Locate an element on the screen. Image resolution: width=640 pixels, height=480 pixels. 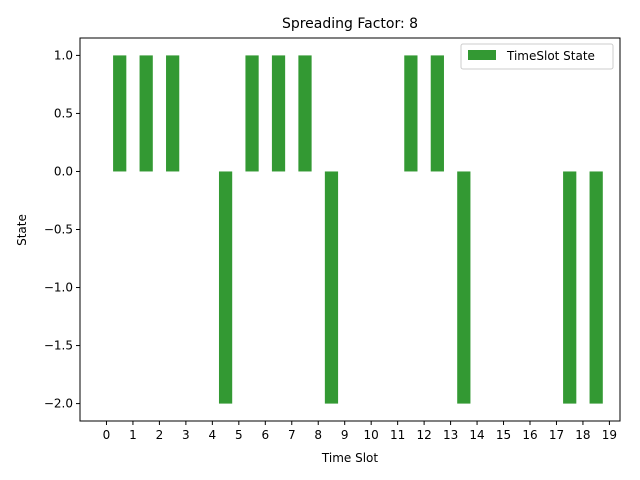
y-ticks: −2.0 −1.5 −1.0 −0.5 0.0 0.5 1.0 is located at coordinates (62, 229).